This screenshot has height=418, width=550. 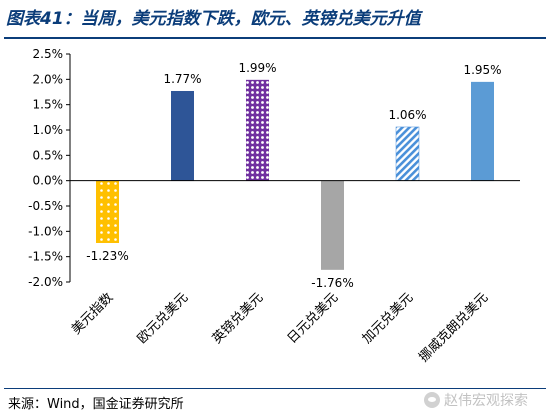 I want to click on data-label: 1.77%, so click(x=182, y=79).